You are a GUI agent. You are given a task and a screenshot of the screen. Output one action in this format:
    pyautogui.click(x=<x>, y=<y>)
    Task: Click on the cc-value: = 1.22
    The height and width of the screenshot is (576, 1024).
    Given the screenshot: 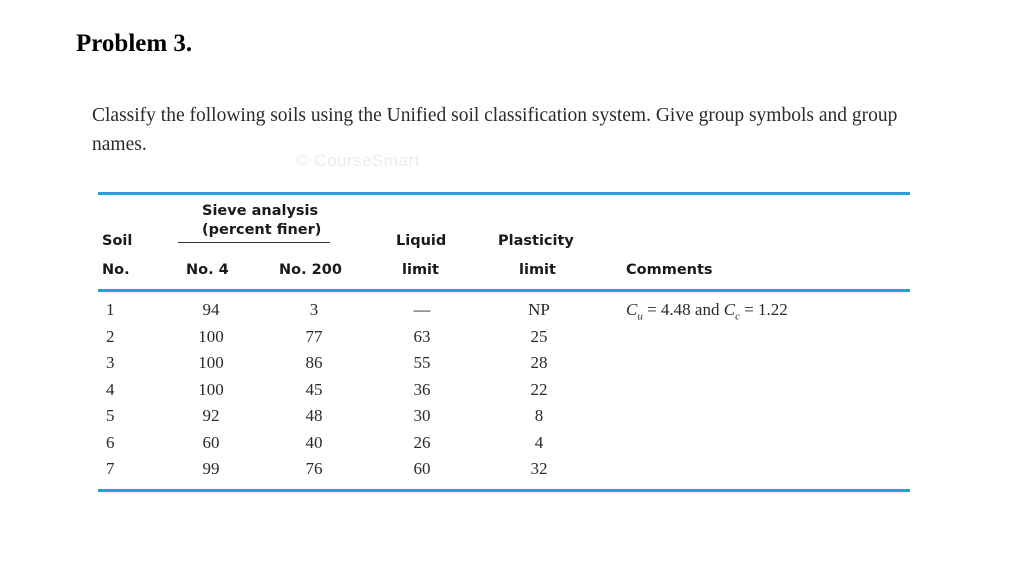 What is the action you would take?
    pyautogui.click(x=763, y=309)
    